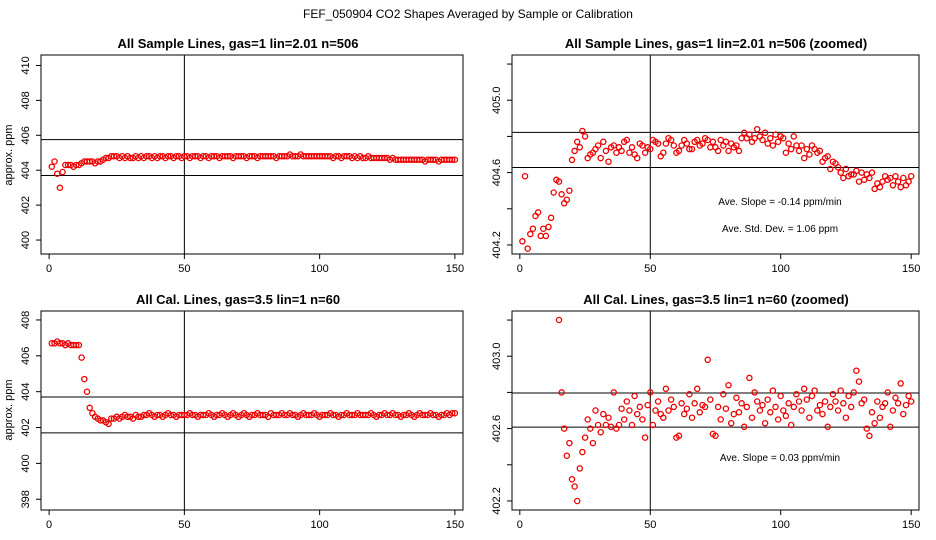  Describe the element at coordinates (497, 100) in the screenshot. I see `y-tick-label: 405.0` at that location.